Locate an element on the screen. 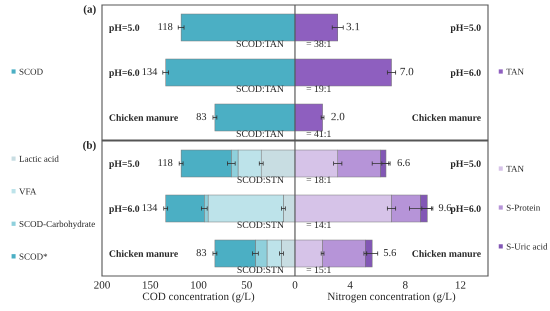  total-label: 5.6 is located at coordinates (390, 252).